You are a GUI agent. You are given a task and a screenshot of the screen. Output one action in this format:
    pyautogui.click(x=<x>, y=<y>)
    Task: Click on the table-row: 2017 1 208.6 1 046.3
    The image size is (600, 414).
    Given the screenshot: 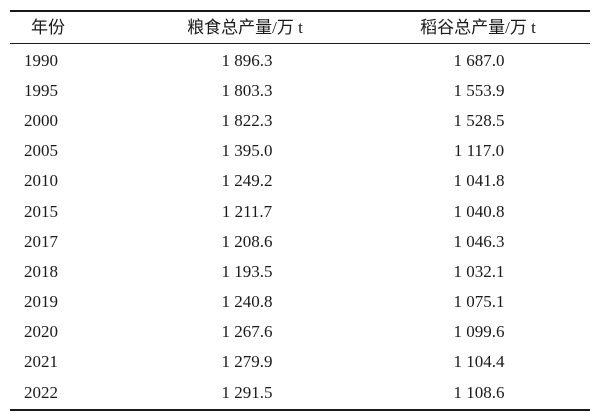 What is the action you would take?
    pyautogui.click(x=300, y=241)
    